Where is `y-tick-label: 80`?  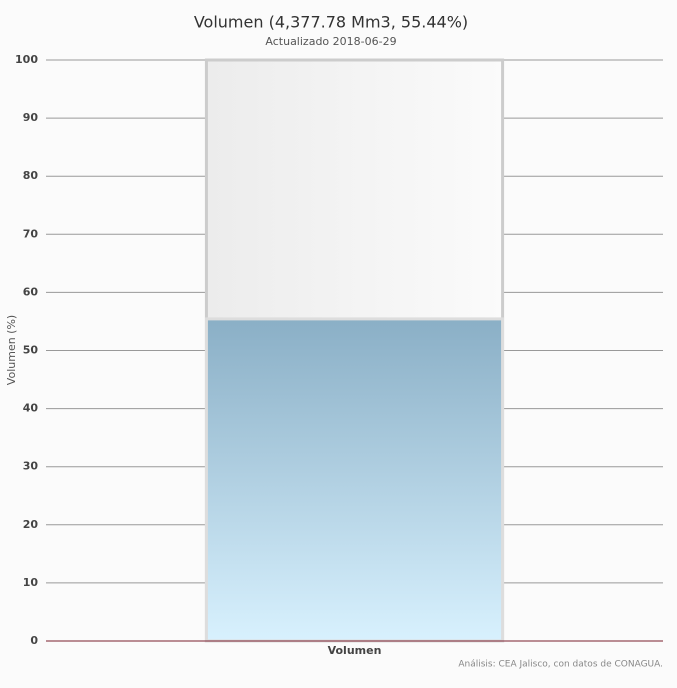 y-tick-label: 80 is located at coordinates (31, 175).